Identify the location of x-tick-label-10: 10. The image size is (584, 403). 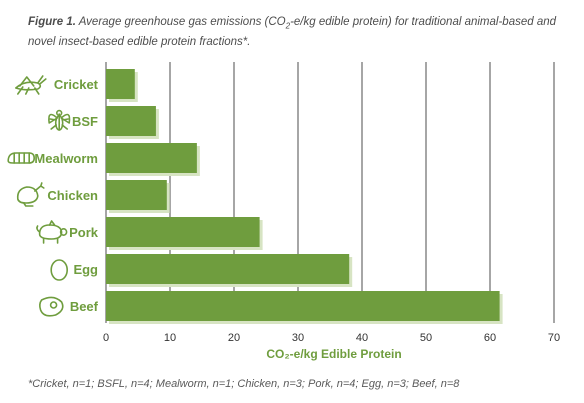
(170, 338).